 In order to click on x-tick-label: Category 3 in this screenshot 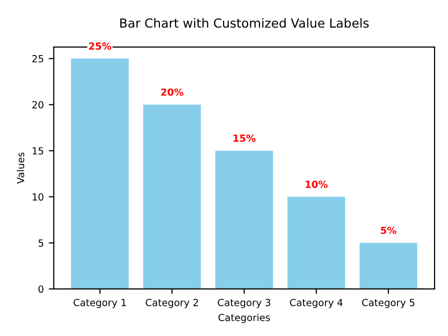, I will do `click(244, 303)`.